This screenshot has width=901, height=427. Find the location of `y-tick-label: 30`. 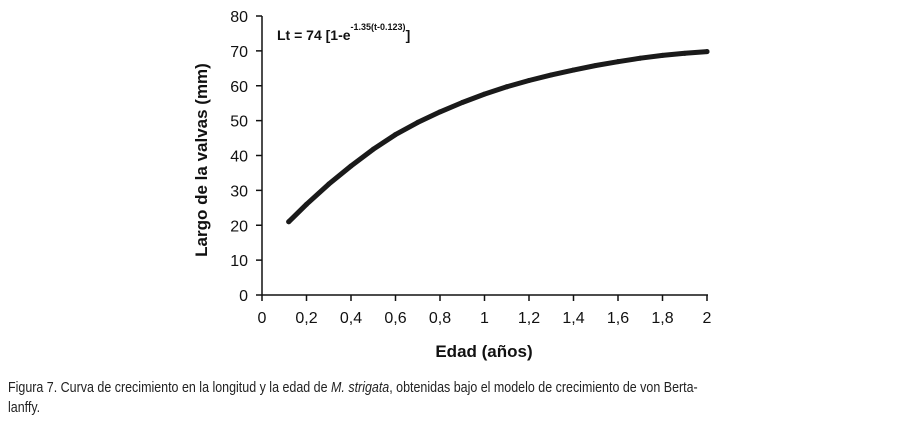

y-tick-label: 30 is located at coordinates (239, 191).